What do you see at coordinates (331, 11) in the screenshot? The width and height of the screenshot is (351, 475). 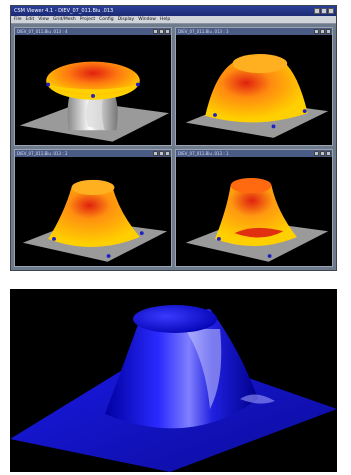 I see `close-button` at bounding box center [331, 11].